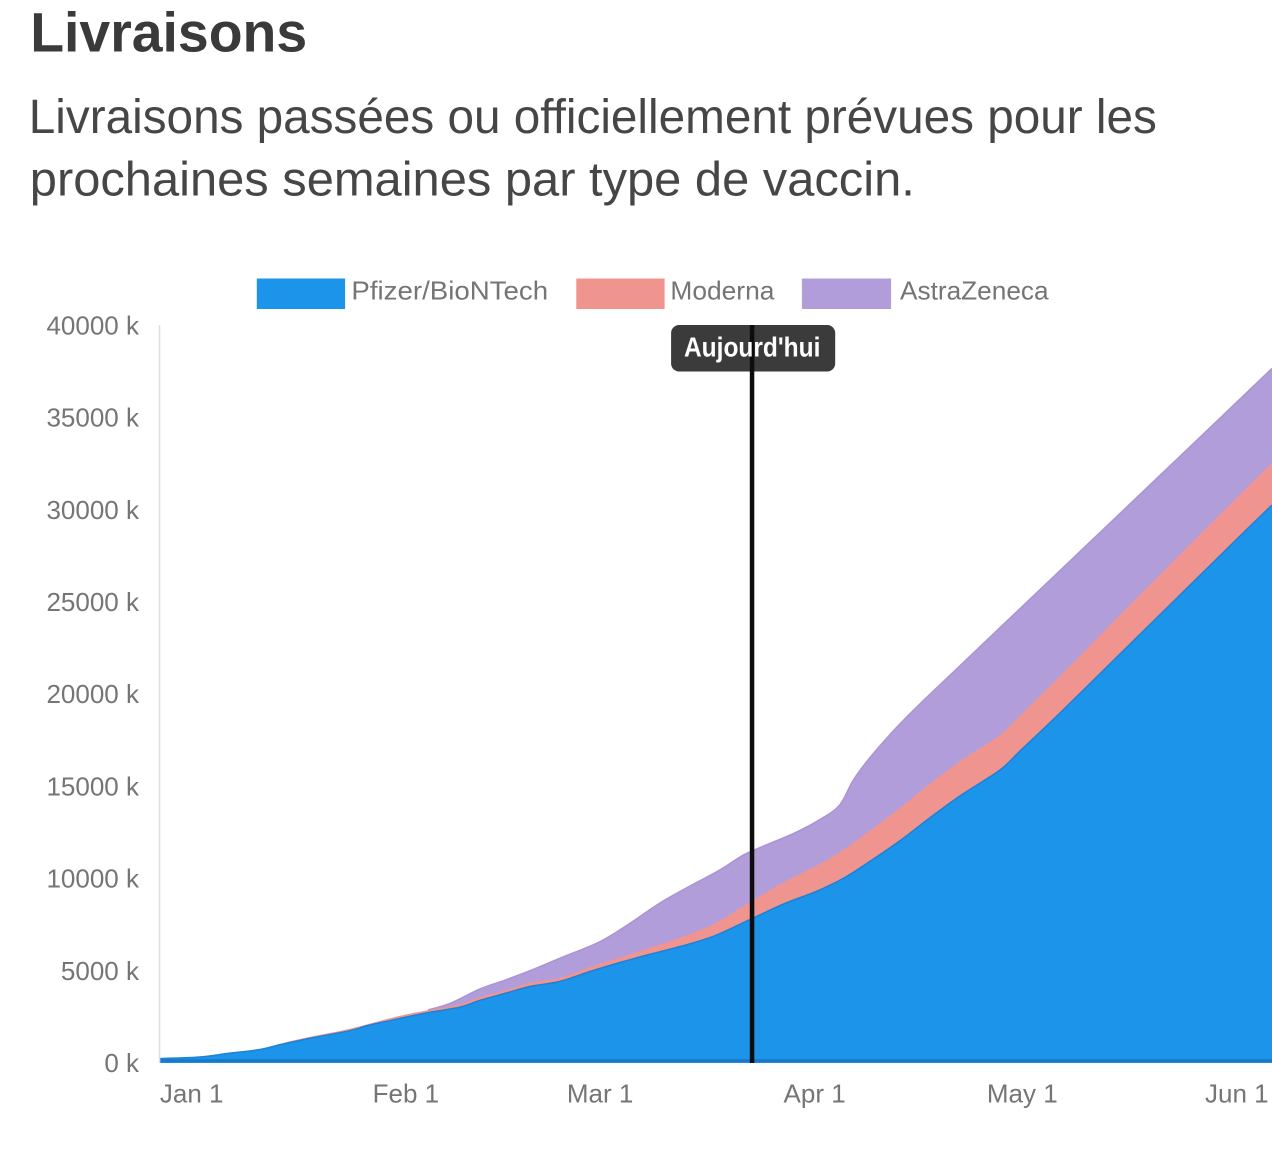 This screenshot has height=1152, width=1272. What do you see at coordinates (122, 1063) in the screenshot?
I see `svg-text: 0 k` at bounding box center [122, 1063].